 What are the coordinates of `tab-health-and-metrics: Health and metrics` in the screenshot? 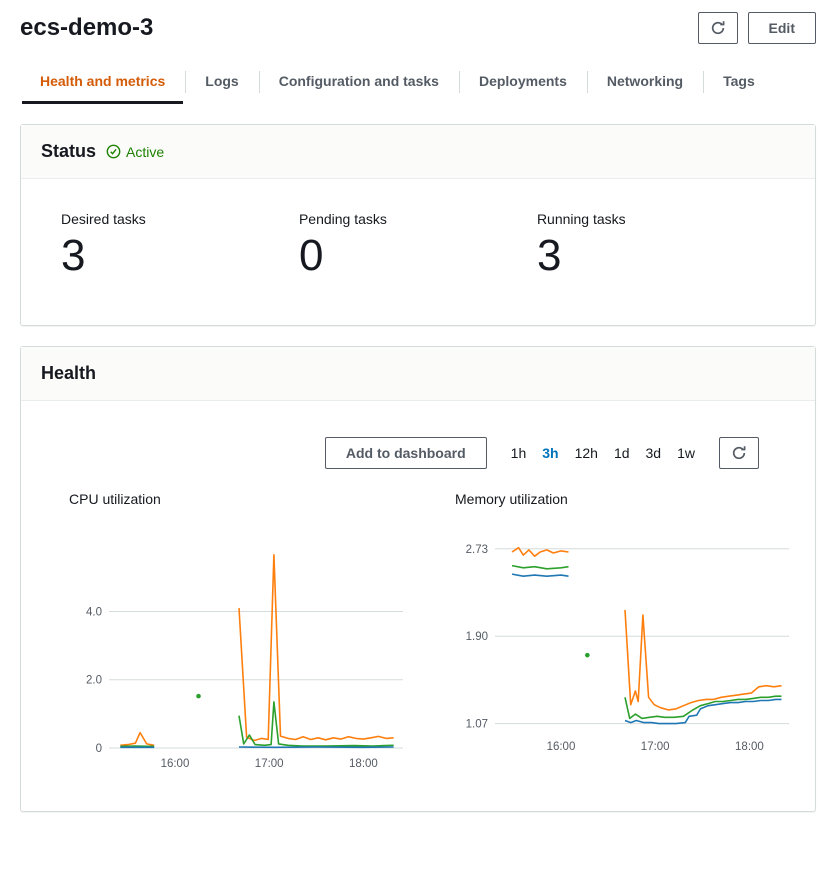 It's located at (102, 82).